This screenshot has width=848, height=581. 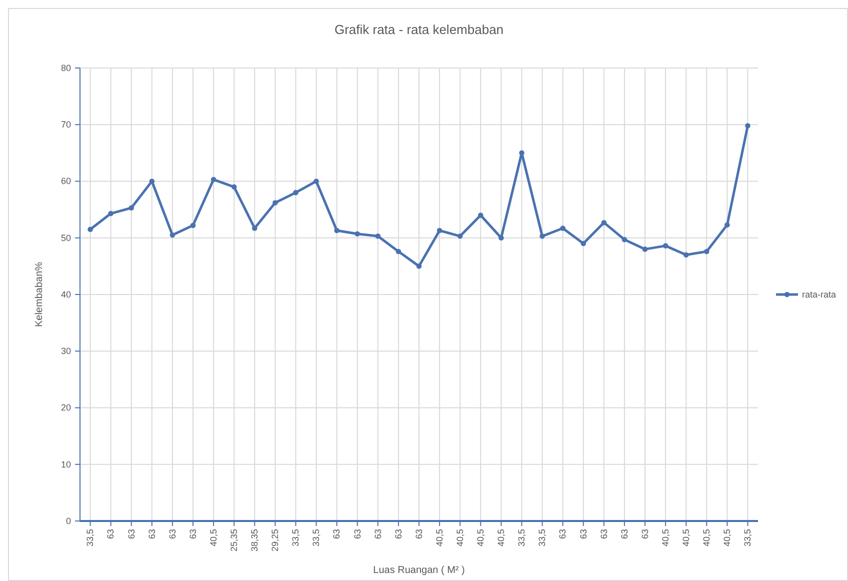 I want to click on x-axis-title: Luas Ruangan ( M² ), so click(x=419, y=570).